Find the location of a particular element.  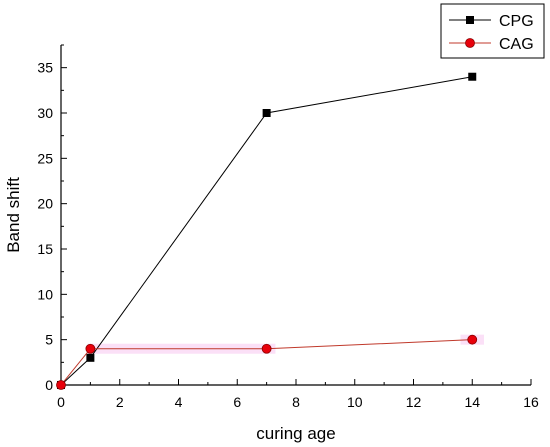

y-tick-label-20: 20 is located at coordinates (45, 204).